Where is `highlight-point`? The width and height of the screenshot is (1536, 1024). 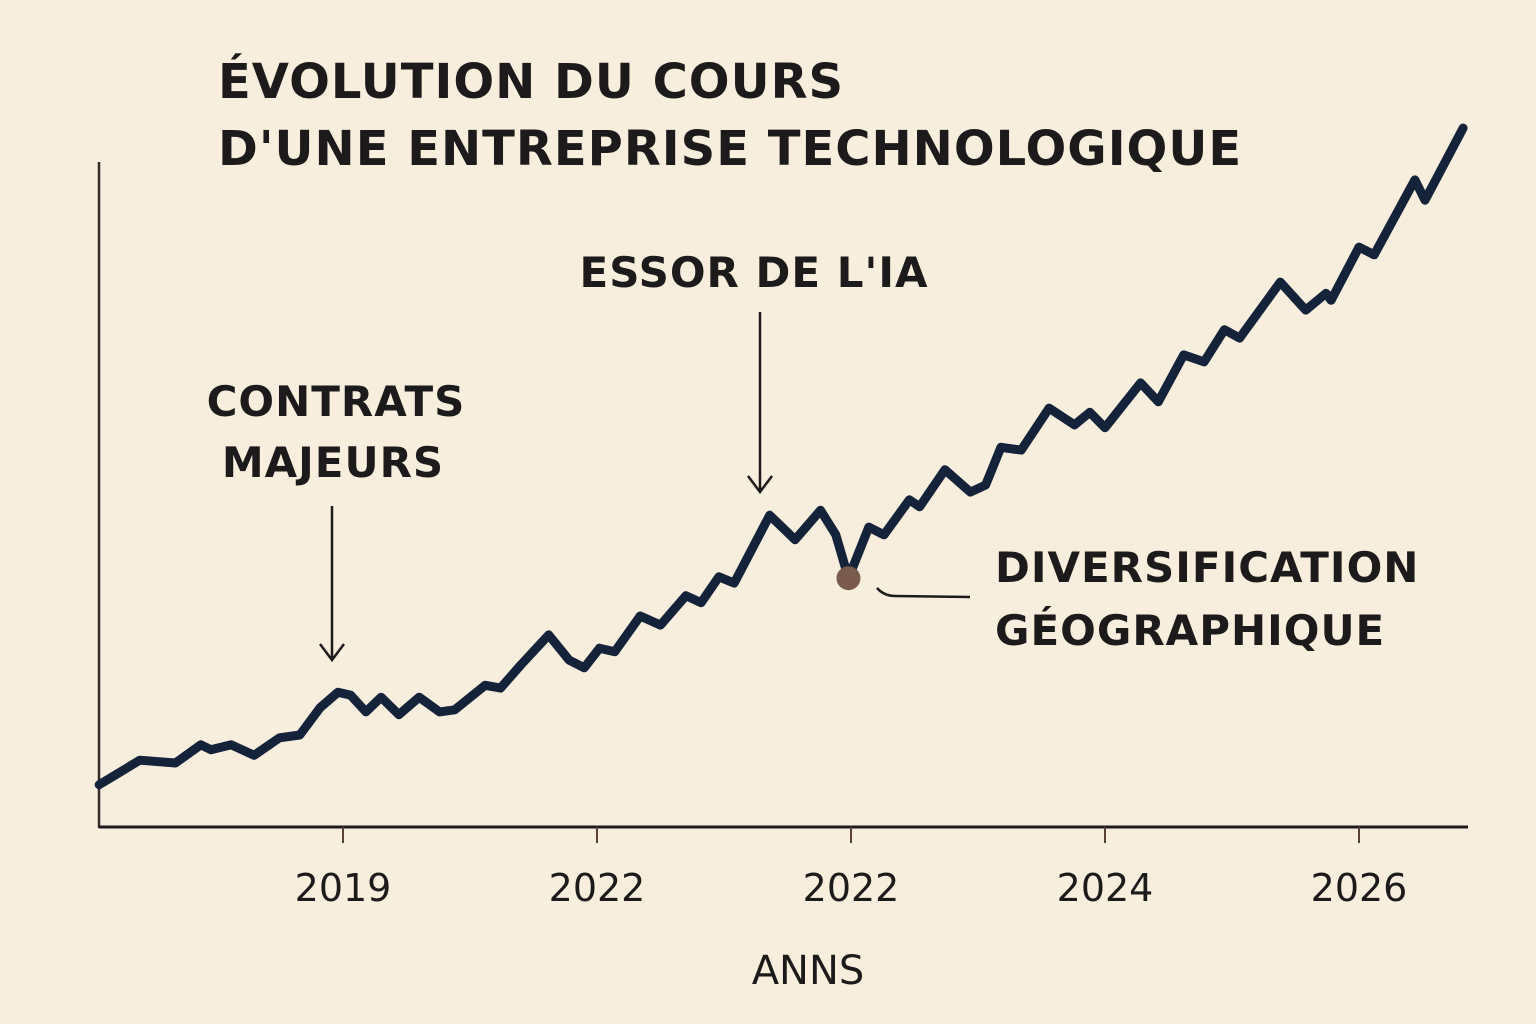
highlight-point is located at coordinates (848, 578).